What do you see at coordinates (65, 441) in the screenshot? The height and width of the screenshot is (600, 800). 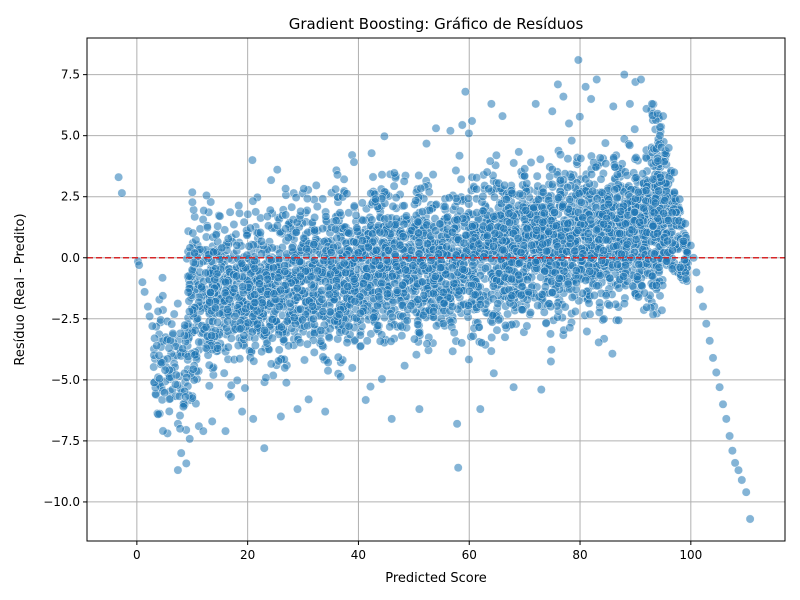 I see `y-tick-label: −7.5` at bounding box center [65, 441].